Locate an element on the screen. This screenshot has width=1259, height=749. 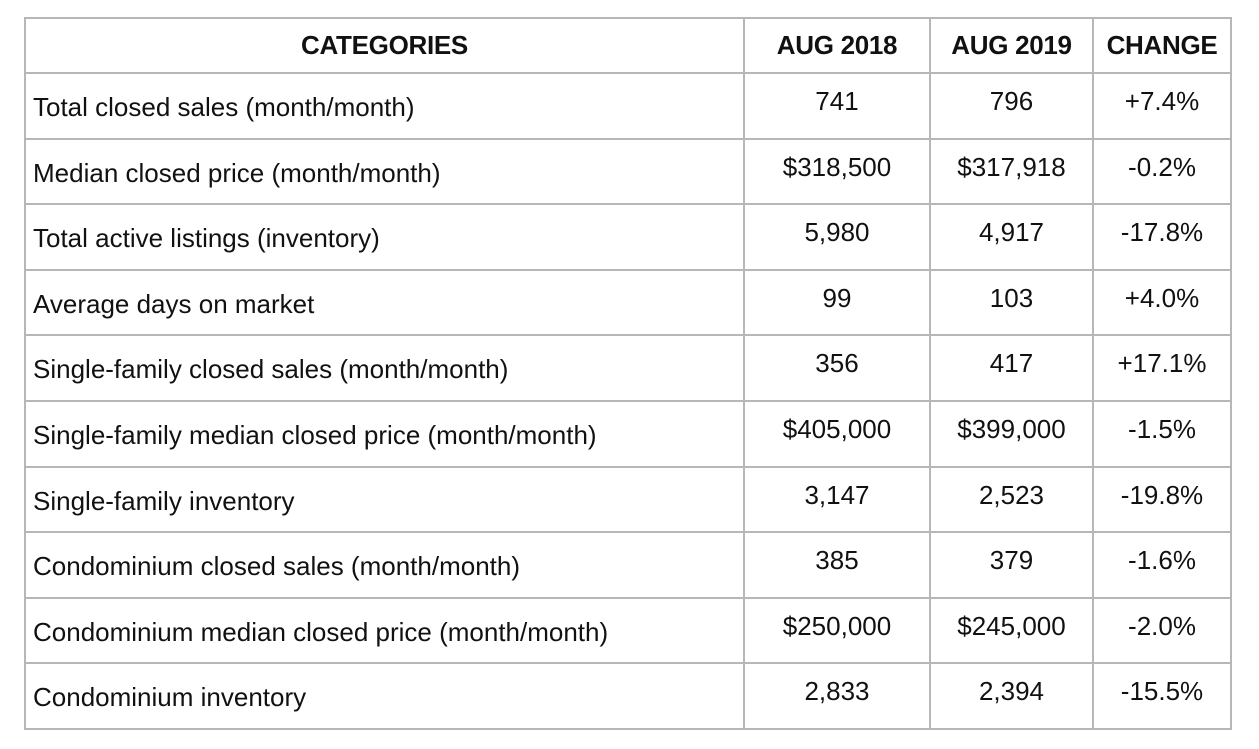
category-cell: Median closed price (month/month) is located at coordinates (384, 171).